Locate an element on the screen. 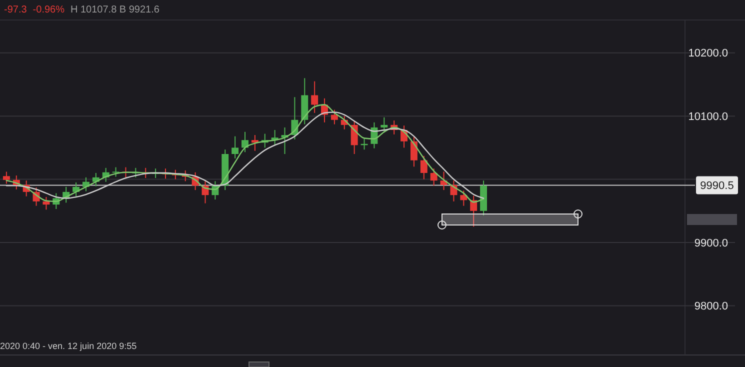  annotation: 2020 0:40 - ven. 12 juin 2020 9:55 is located at coordinates (68, 346).